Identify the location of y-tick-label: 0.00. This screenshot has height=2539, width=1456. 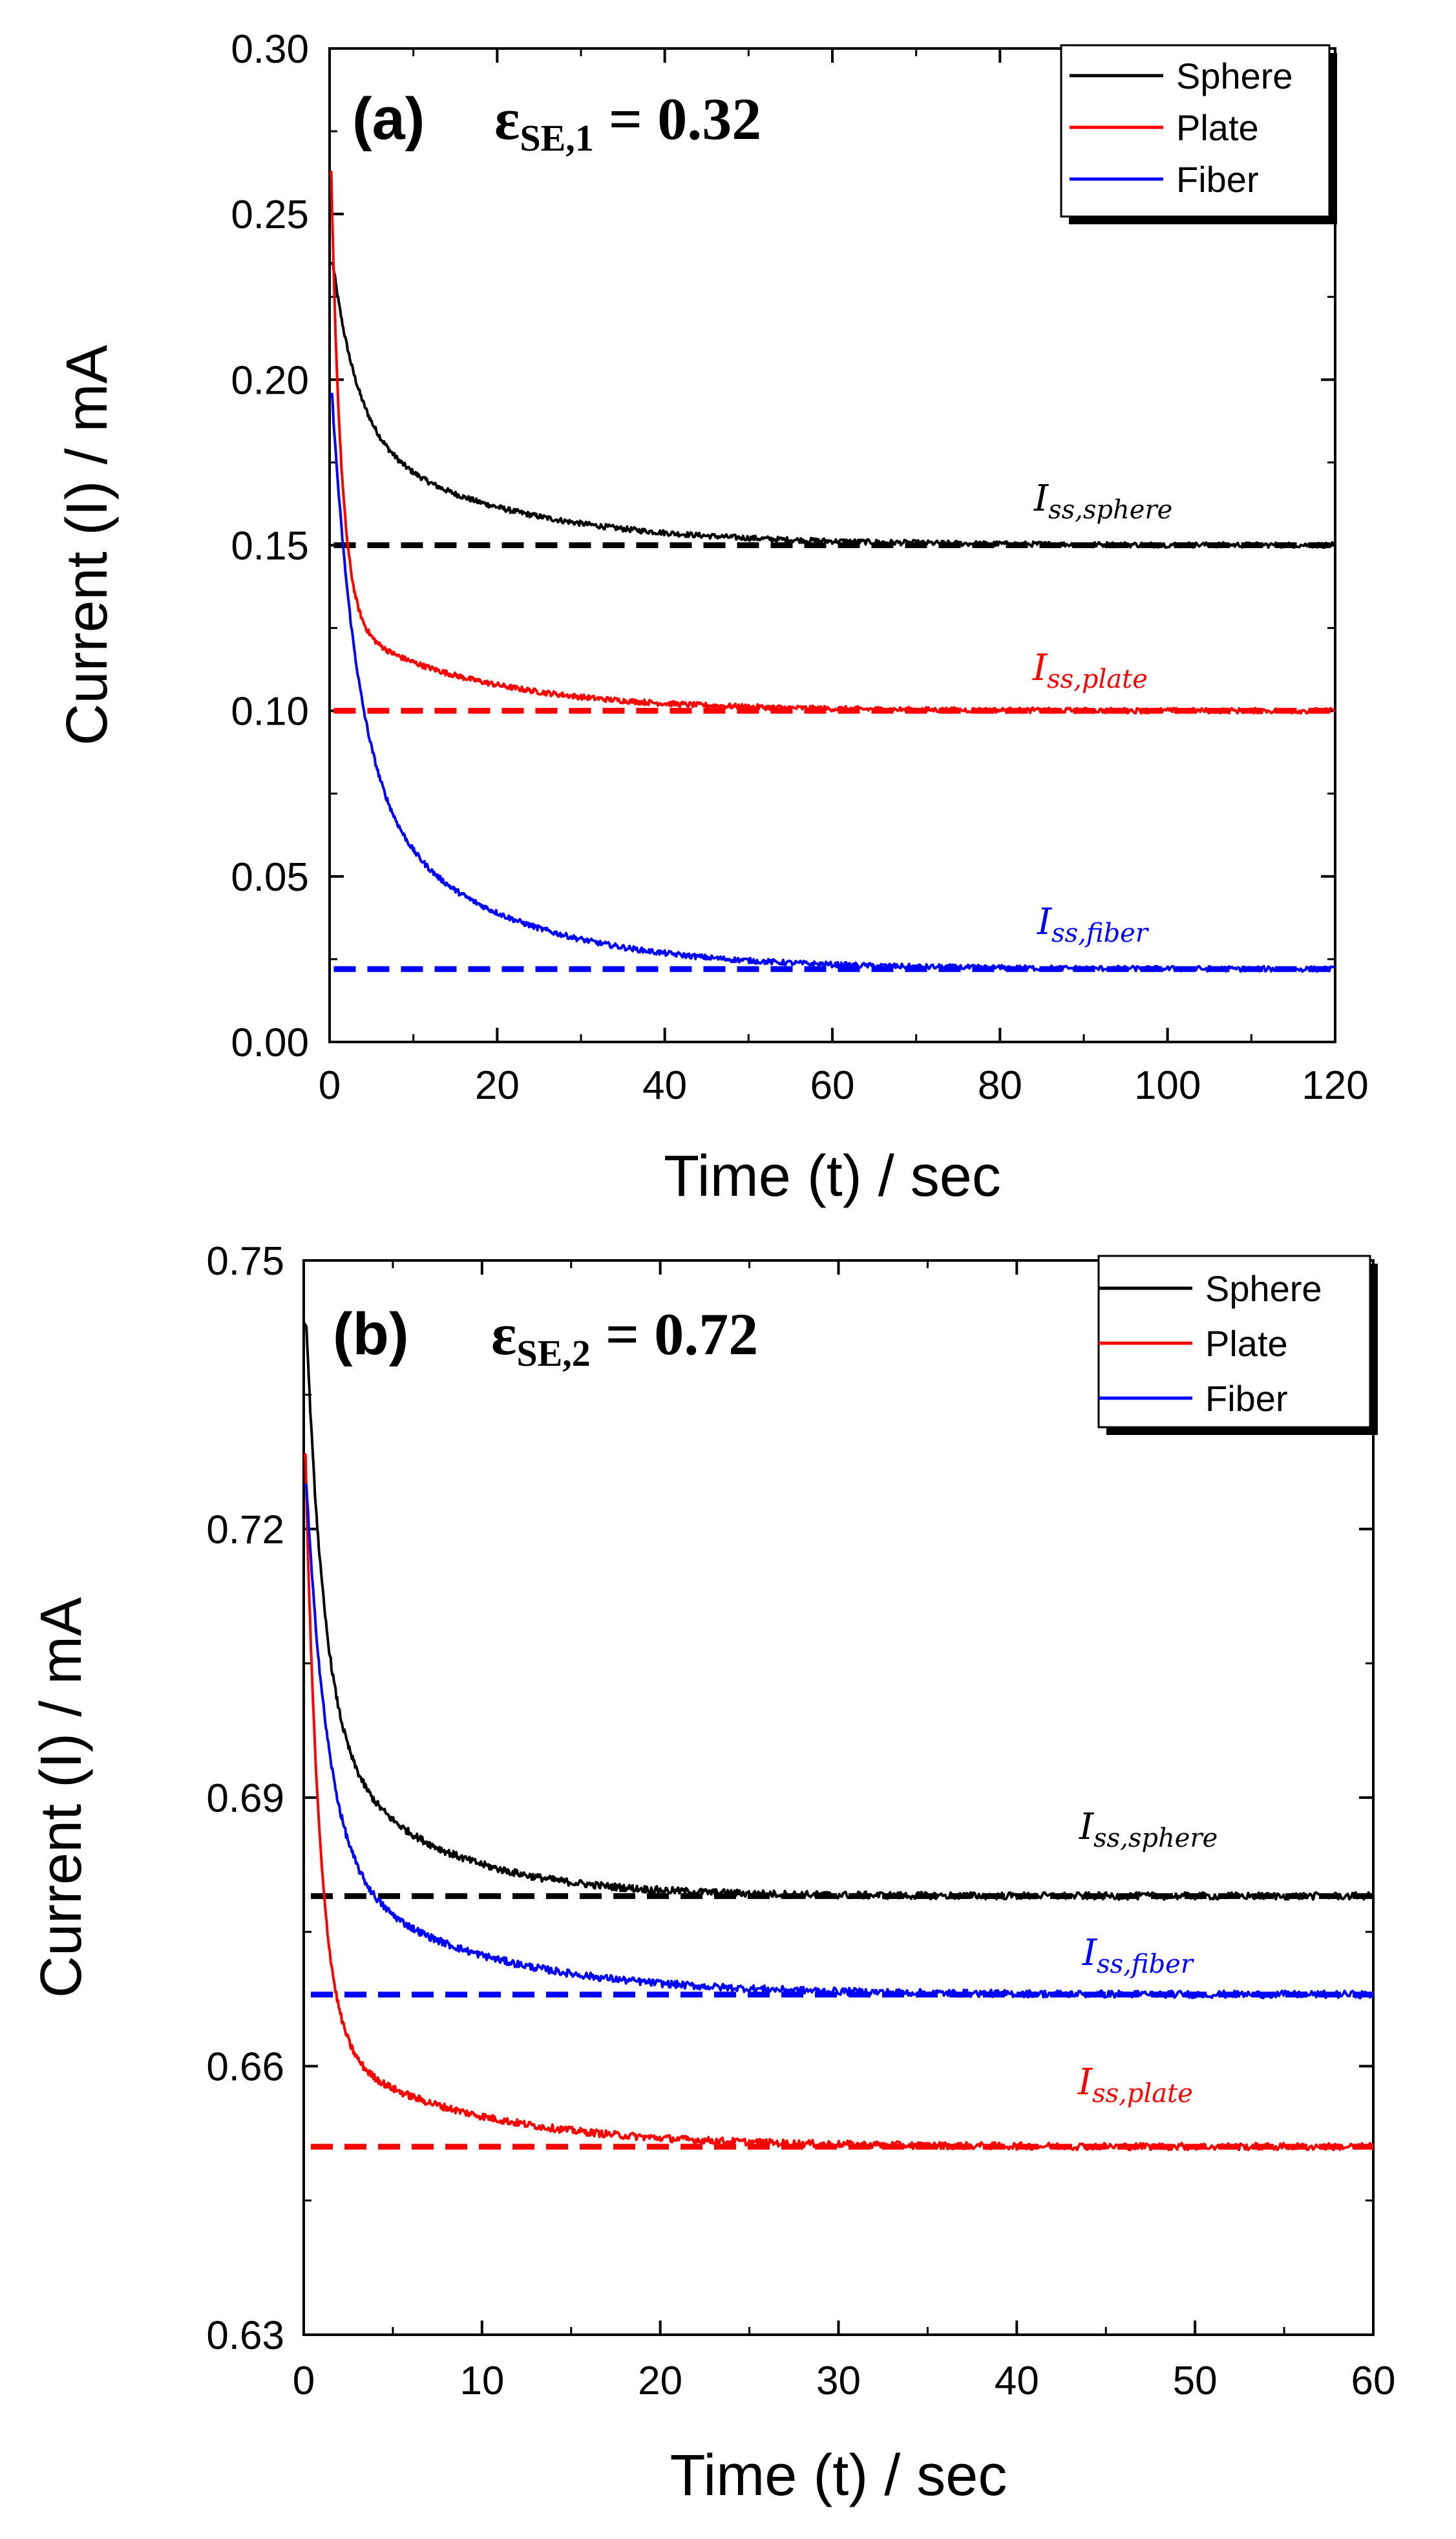
(270, 1043).